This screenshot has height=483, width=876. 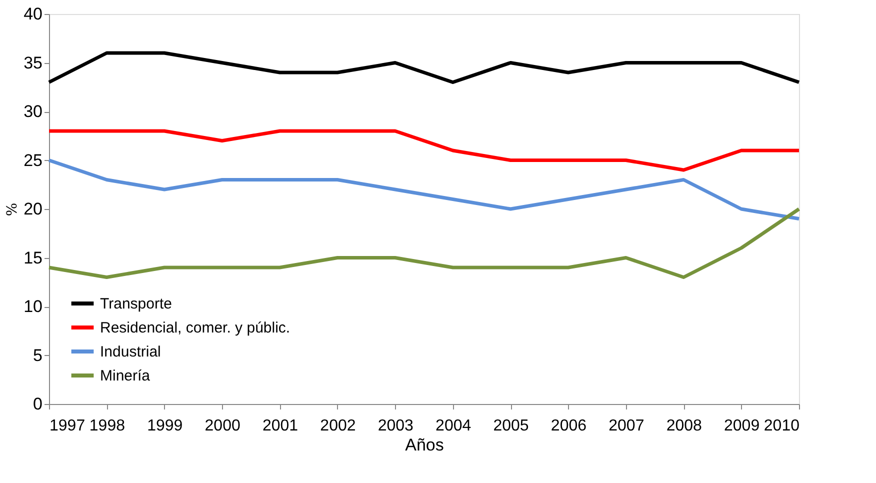 What do you see at coordinates (12, 209) in the screenshot?
I see `y-axis-title: %` at bounding box center [12, 209].